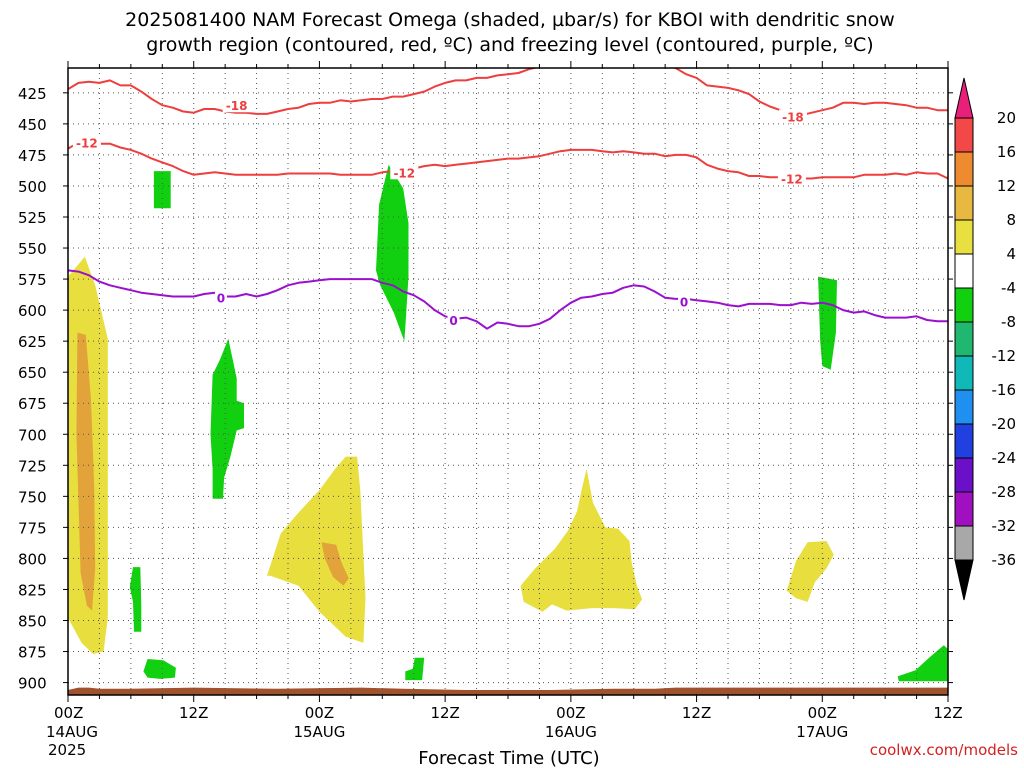  Describe the element at coordinates (964, 580) in the screenshot. I see `colorbar-bottom-arrow` at that location.